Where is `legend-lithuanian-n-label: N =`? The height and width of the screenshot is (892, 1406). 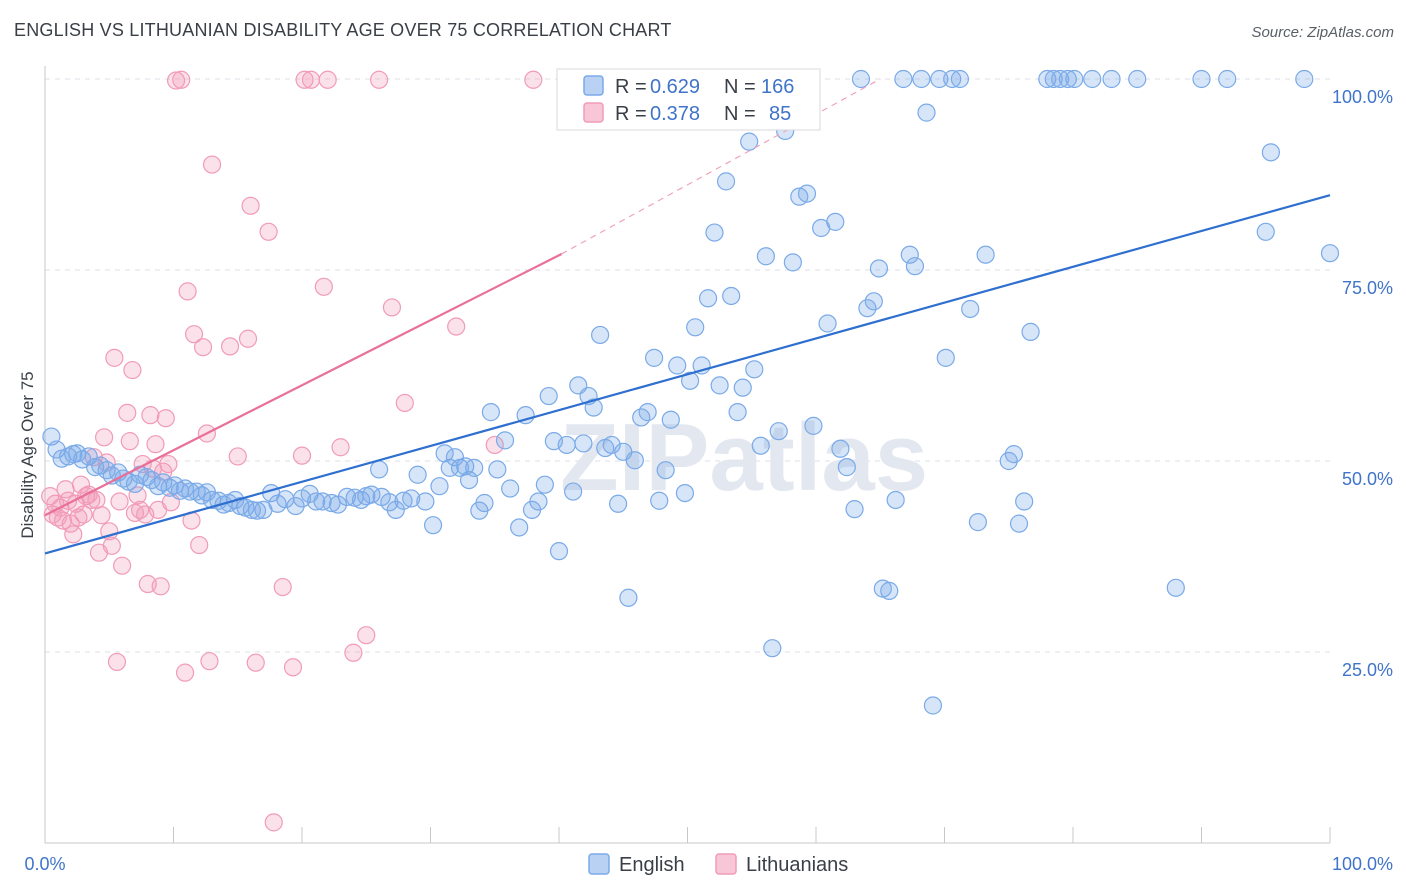 legend-lithuanian-n-label: N = is located at coordinates (740, 114).